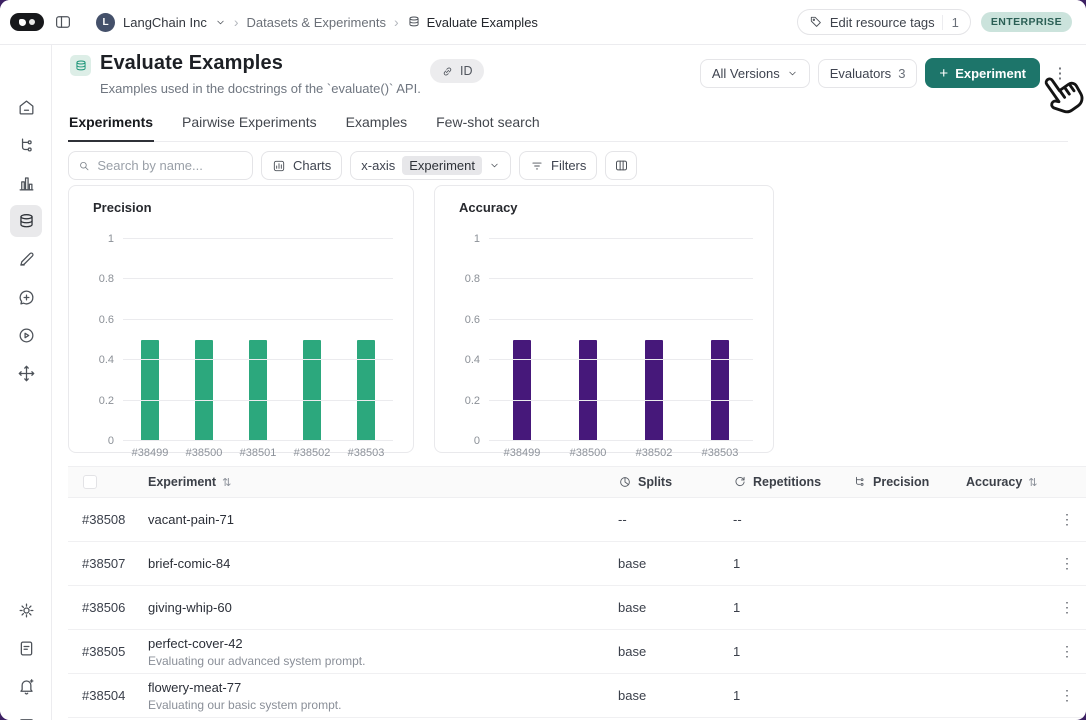  I want to click on tab-few-shot-search: Few-shot search, so click(488, 122).